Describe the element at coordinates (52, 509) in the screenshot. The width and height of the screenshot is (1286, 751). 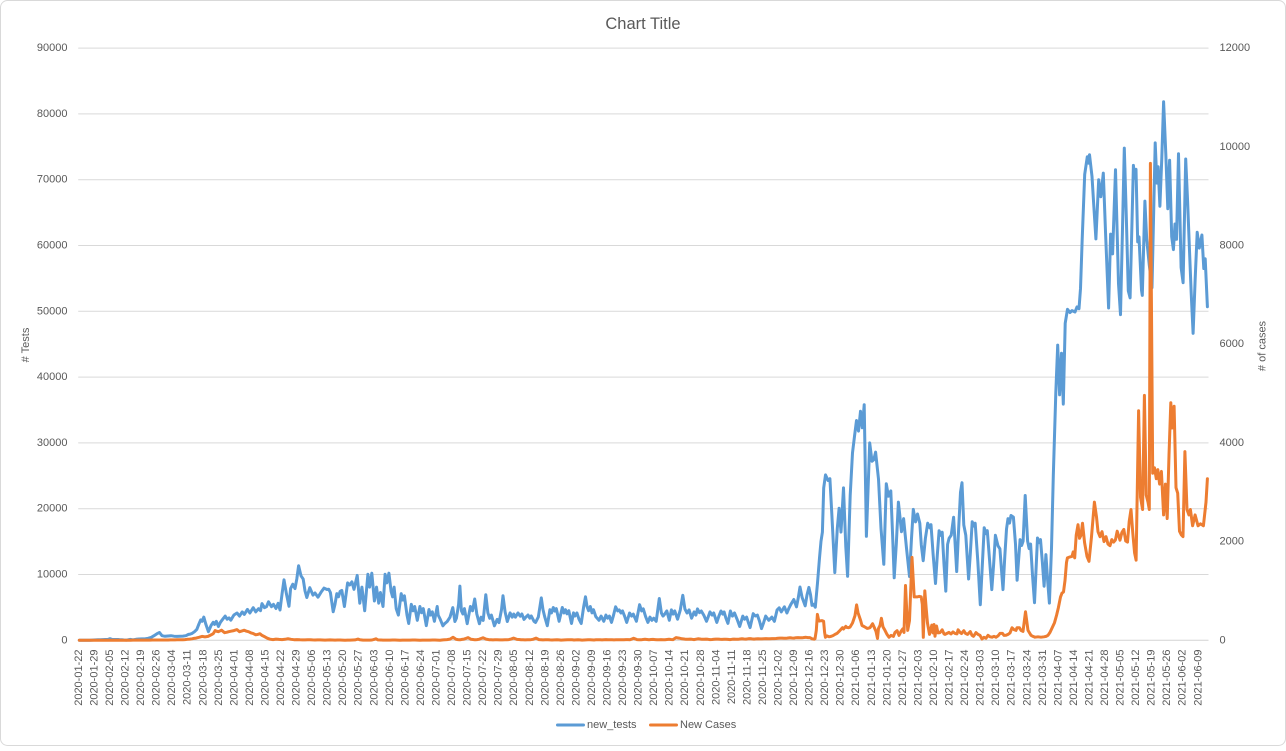
I see `svg-text: 20000` at that location.